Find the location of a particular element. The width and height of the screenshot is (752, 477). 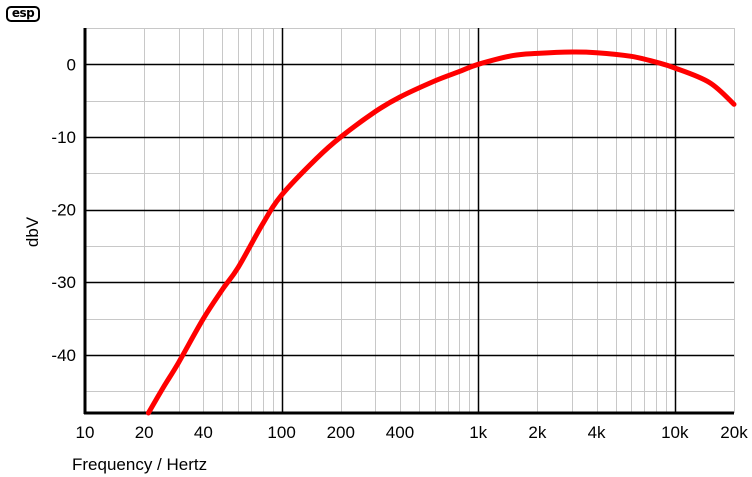

x-tick-label: 1k is located at coordinates (478, 432).